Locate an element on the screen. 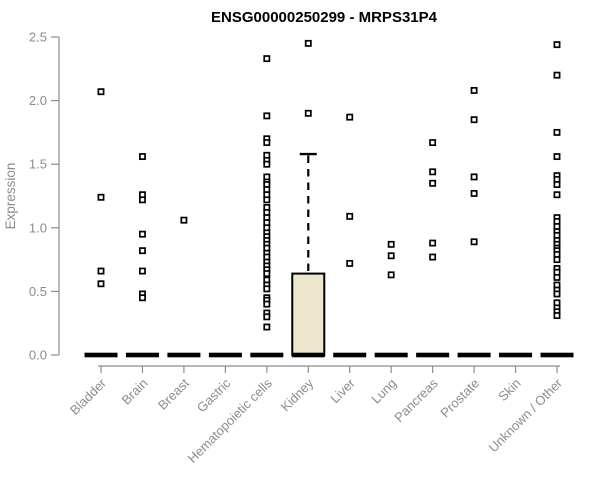 This screenshot has width=600, height=500. y-tick-label: 1.0 is located at coordinates (38, 227).